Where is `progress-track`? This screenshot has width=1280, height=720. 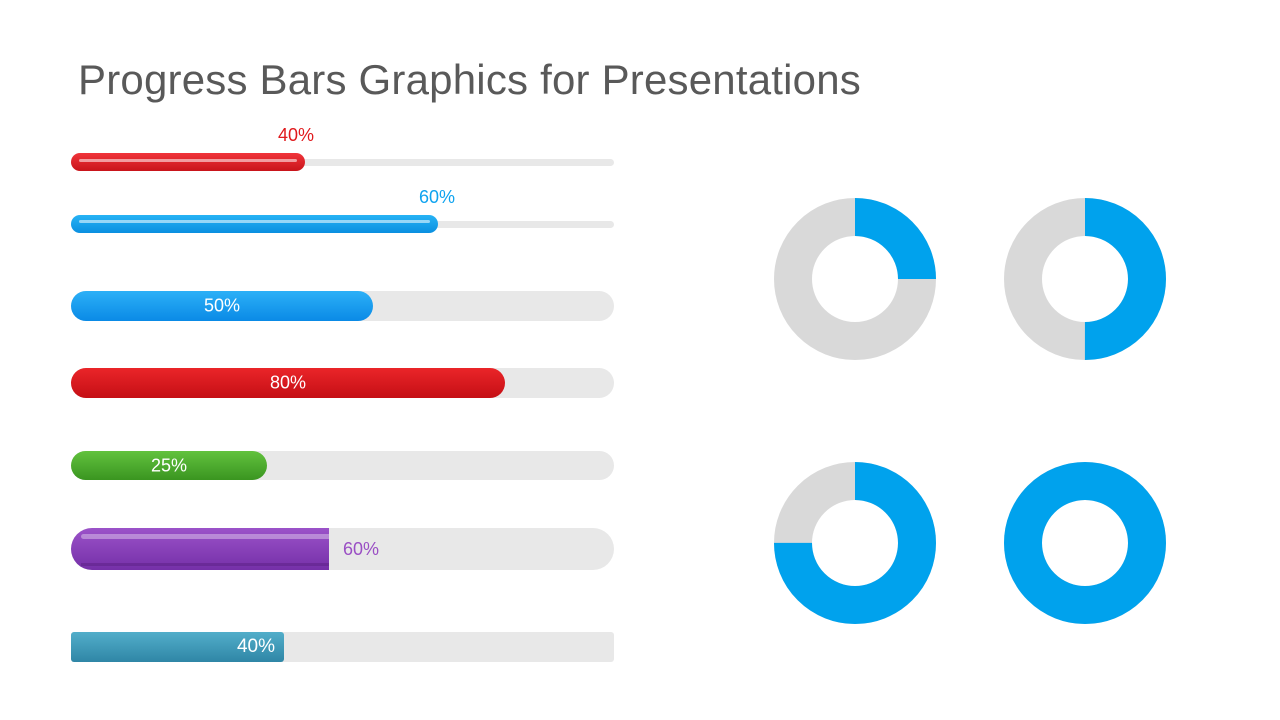
progress-track is located at coordinates (342, 162).